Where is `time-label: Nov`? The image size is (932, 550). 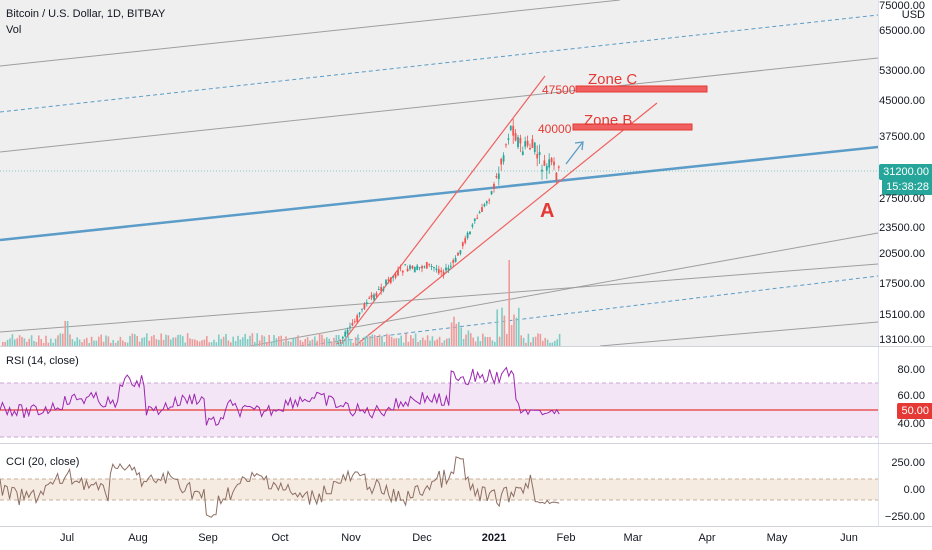
time-label: Nov is located at coordinates (351, 538).